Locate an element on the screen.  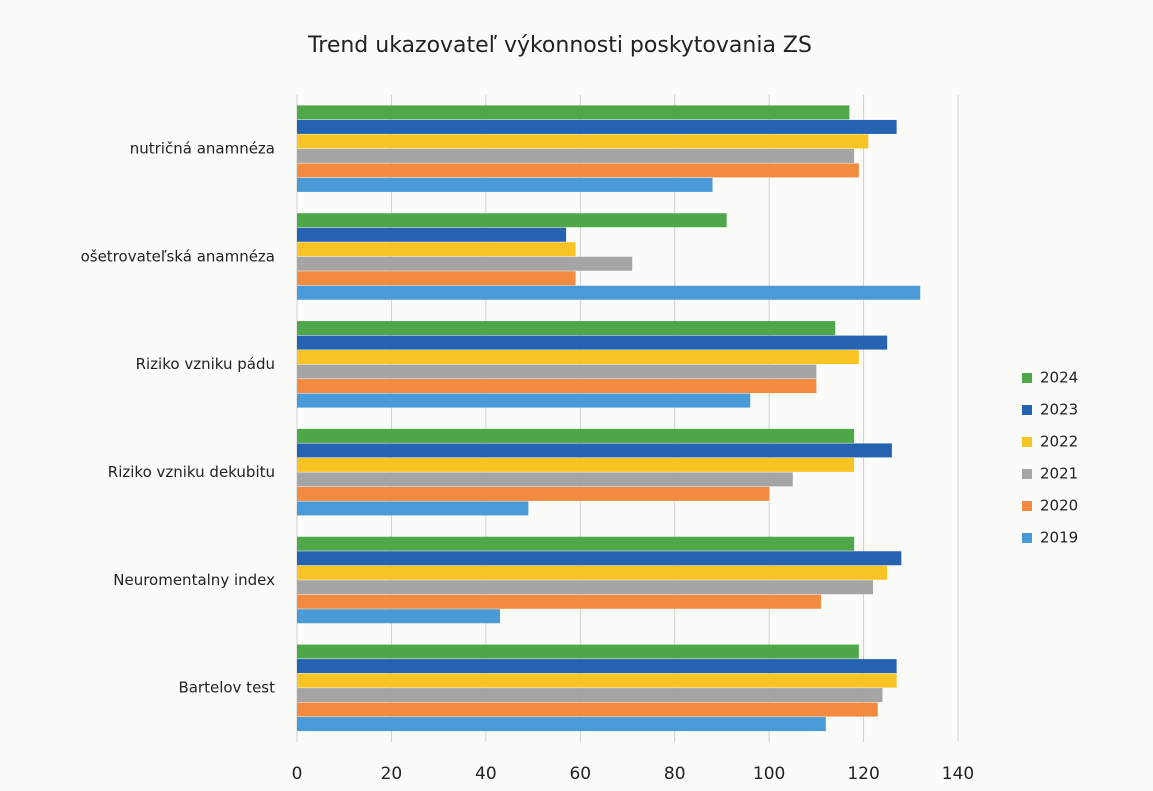
x-tick-label: 140 is located at coordinates (958, 774).